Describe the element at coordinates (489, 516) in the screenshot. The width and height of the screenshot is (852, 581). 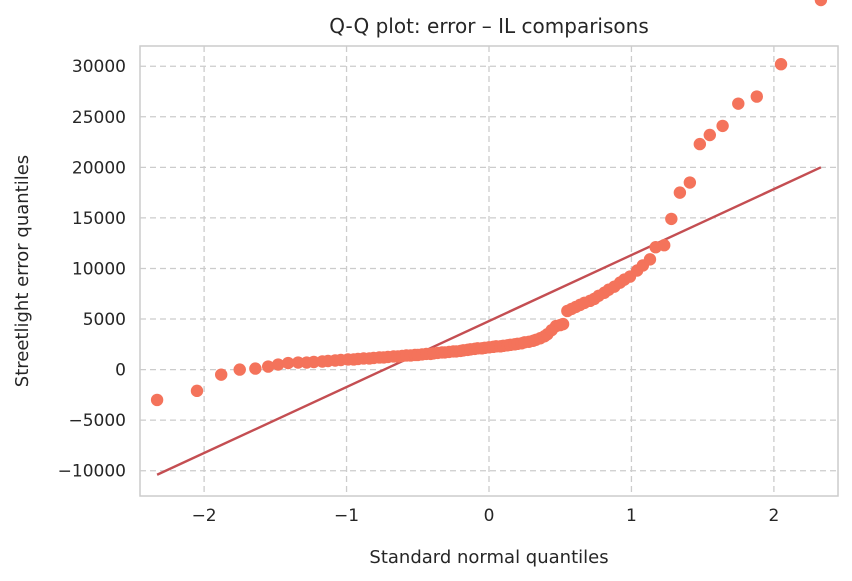
I see `x-tick-label: 0` at that location.